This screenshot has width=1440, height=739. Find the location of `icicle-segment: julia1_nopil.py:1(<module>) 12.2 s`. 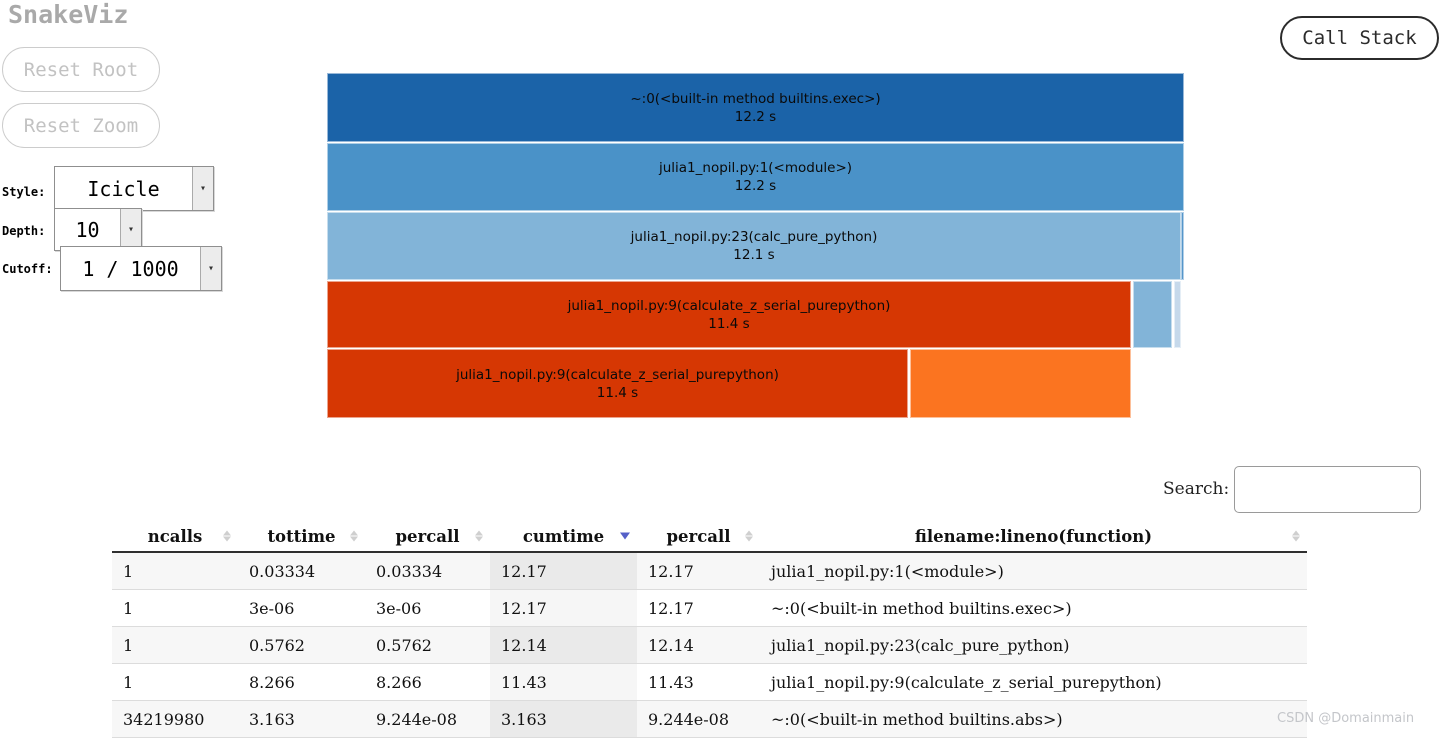

icicle-segment: julia1_nopil.py:1(<module>) 12.2 s is located at coordinates (755, 177).